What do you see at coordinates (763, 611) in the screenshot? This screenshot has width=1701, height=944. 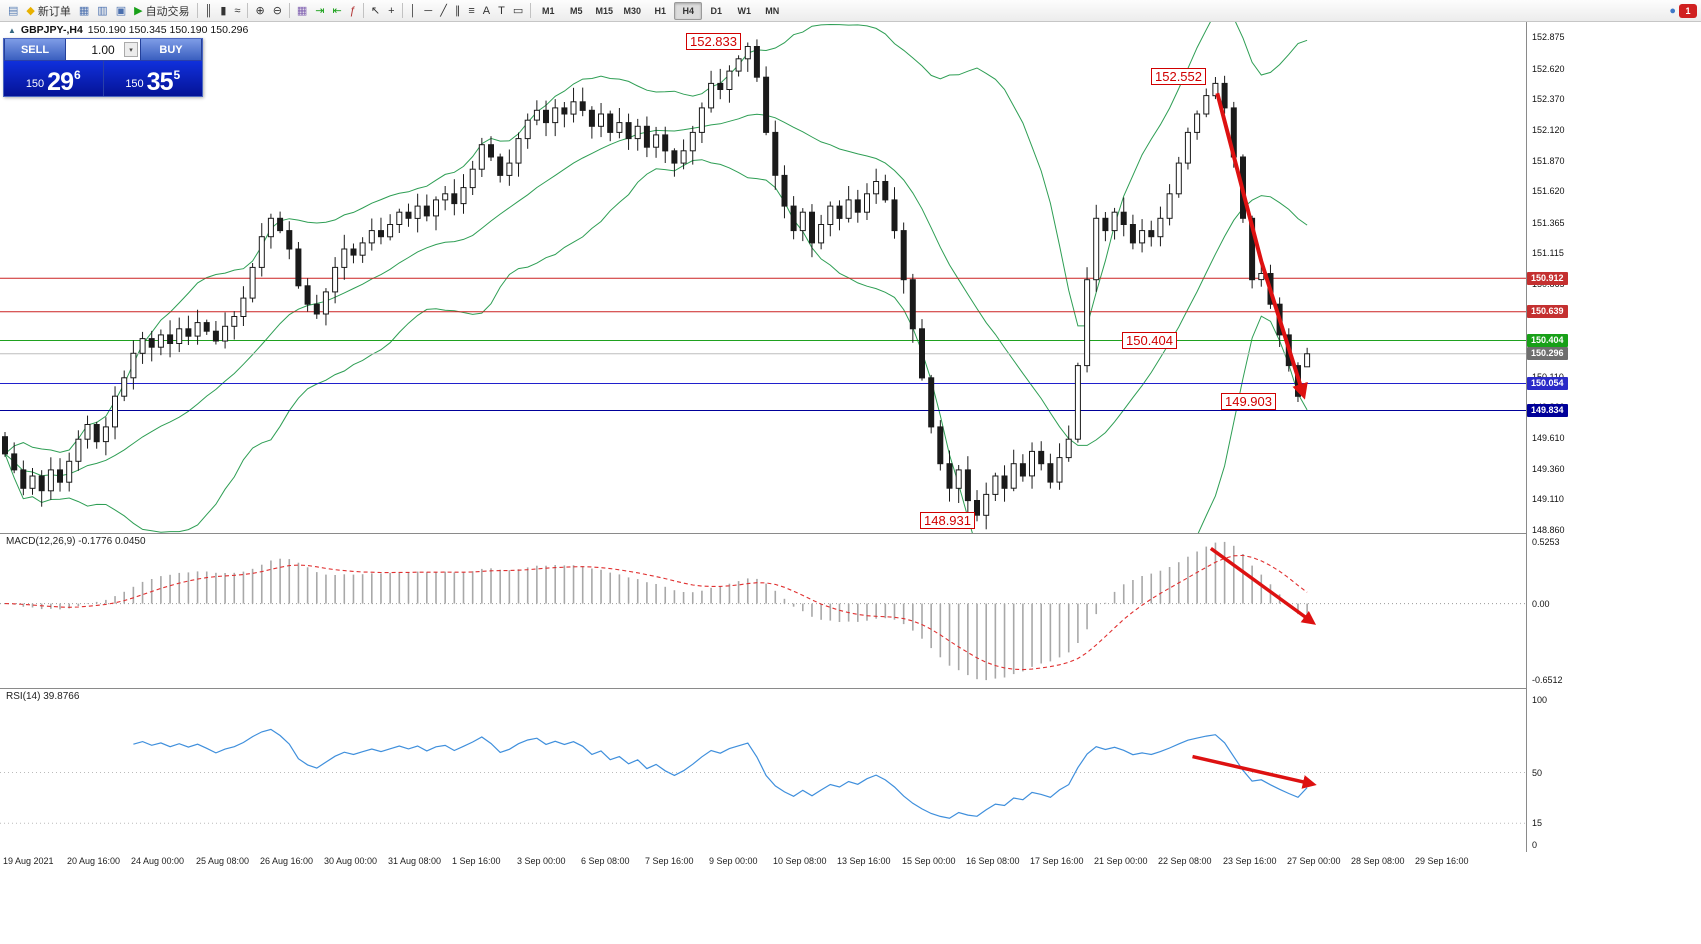 I see `macd-pane` at bounding box center [763, 611].